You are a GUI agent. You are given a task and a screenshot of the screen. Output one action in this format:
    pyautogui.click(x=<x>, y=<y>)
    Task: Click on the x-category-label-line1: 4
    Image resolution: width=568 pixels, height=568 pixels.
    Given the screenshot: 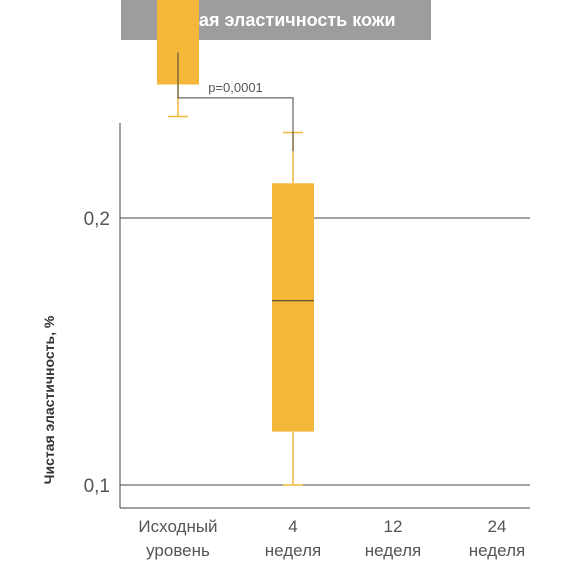 What is the action you would take?
    pyautogui.click(x=292, y=526)
    